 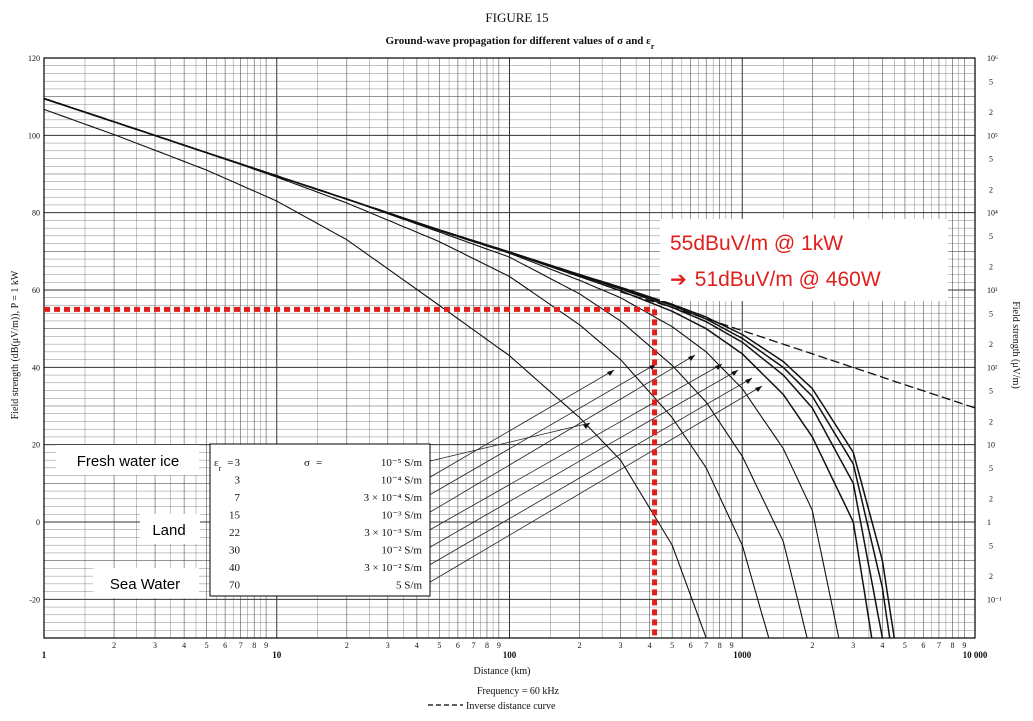 I want to click on region-sea-water: Sea Water, so click(x=145, y=584).